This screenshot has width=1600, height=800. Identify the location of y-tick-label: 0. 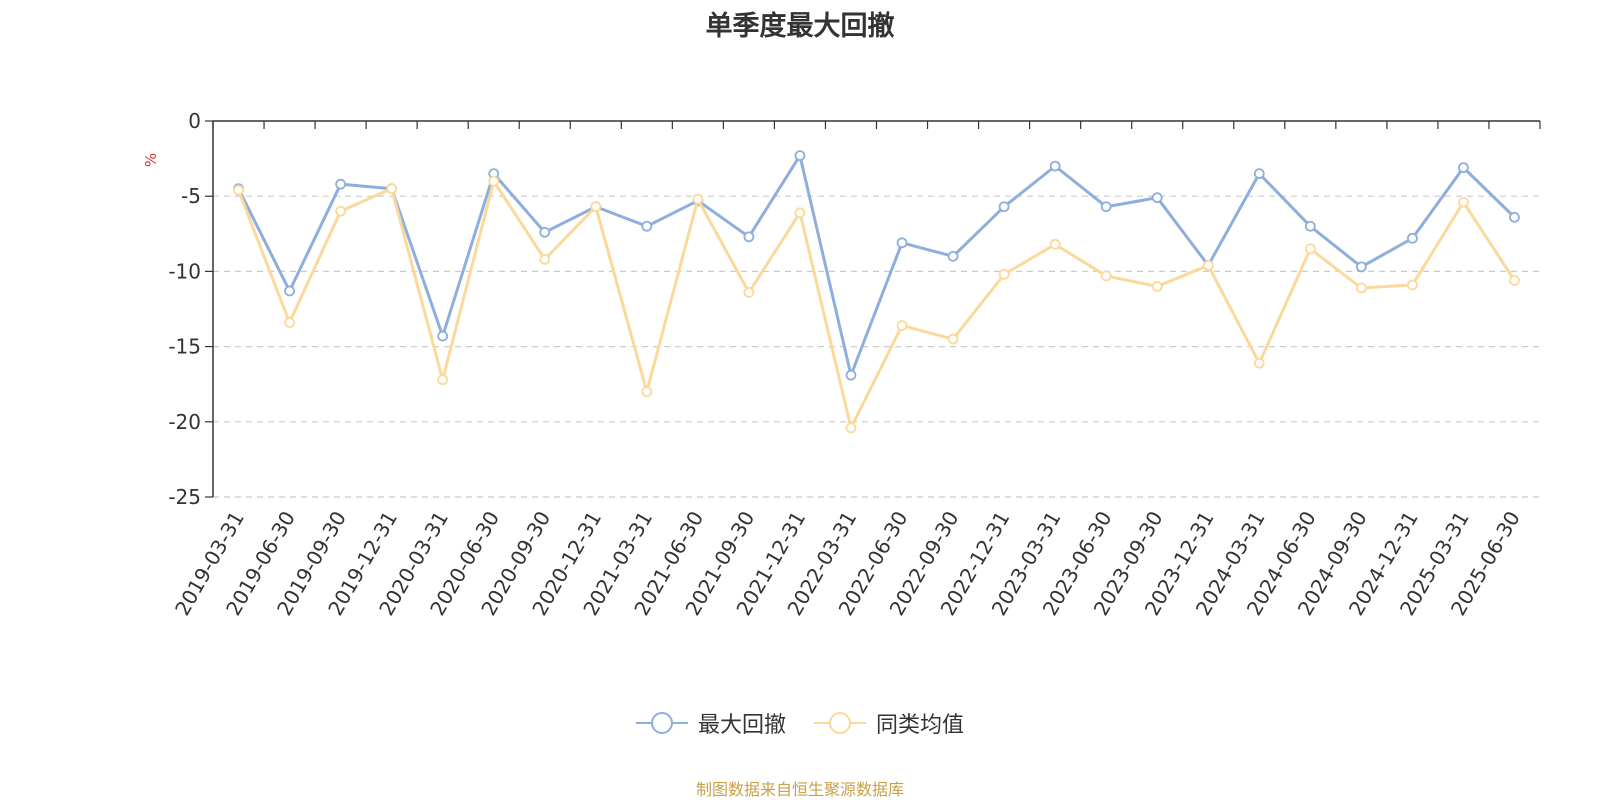
(194, 121).